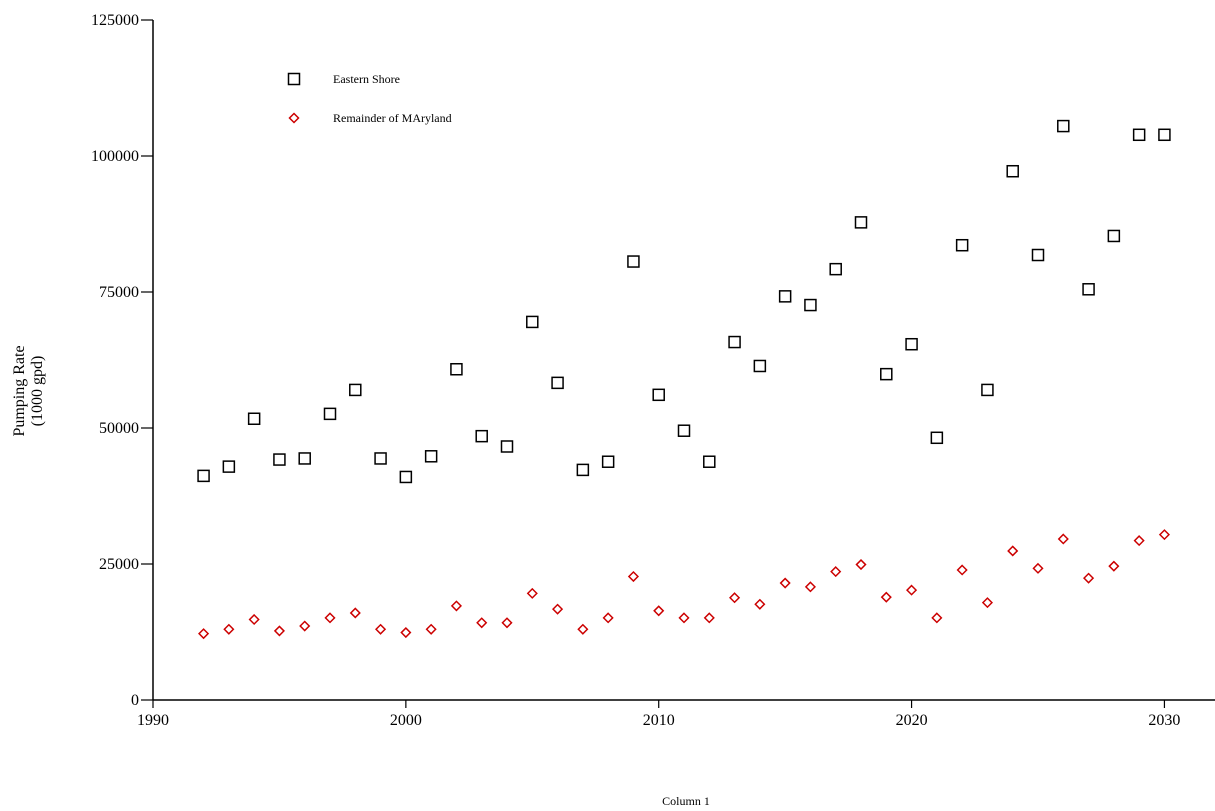 The width and height of the screenshot is (1215, 811). What do you see at coordinates (115, 20) in the screenshot?
I see `y-tick-label: 125000` at bounding box center [115, 20].